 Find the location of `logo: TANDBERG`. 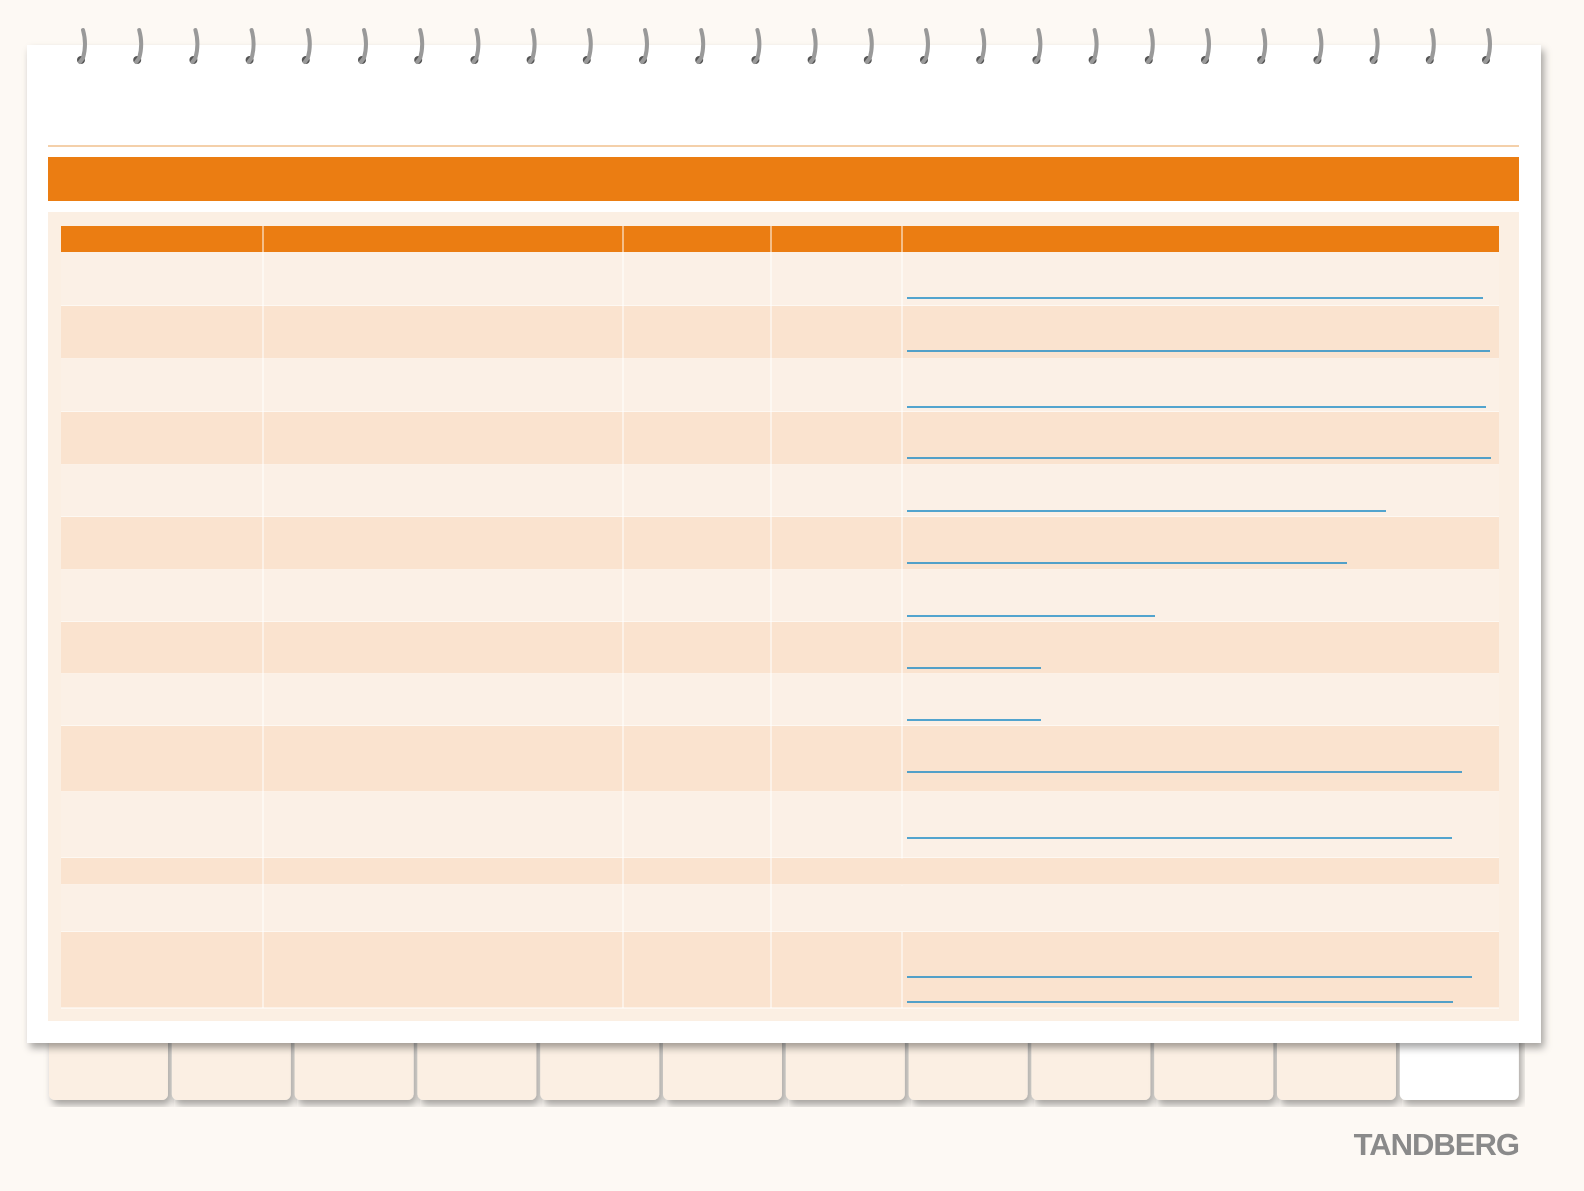

logo: TANDBERG is located at coordinates (1436, 1144).